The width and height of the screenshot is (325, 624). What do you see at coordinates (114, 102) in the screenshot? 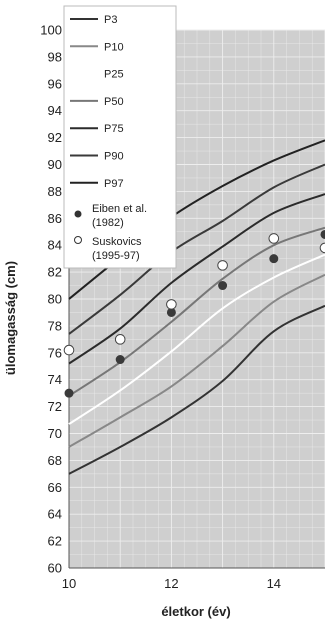
I see `legend-label-p50: P50` at bounding box center [114, 102].